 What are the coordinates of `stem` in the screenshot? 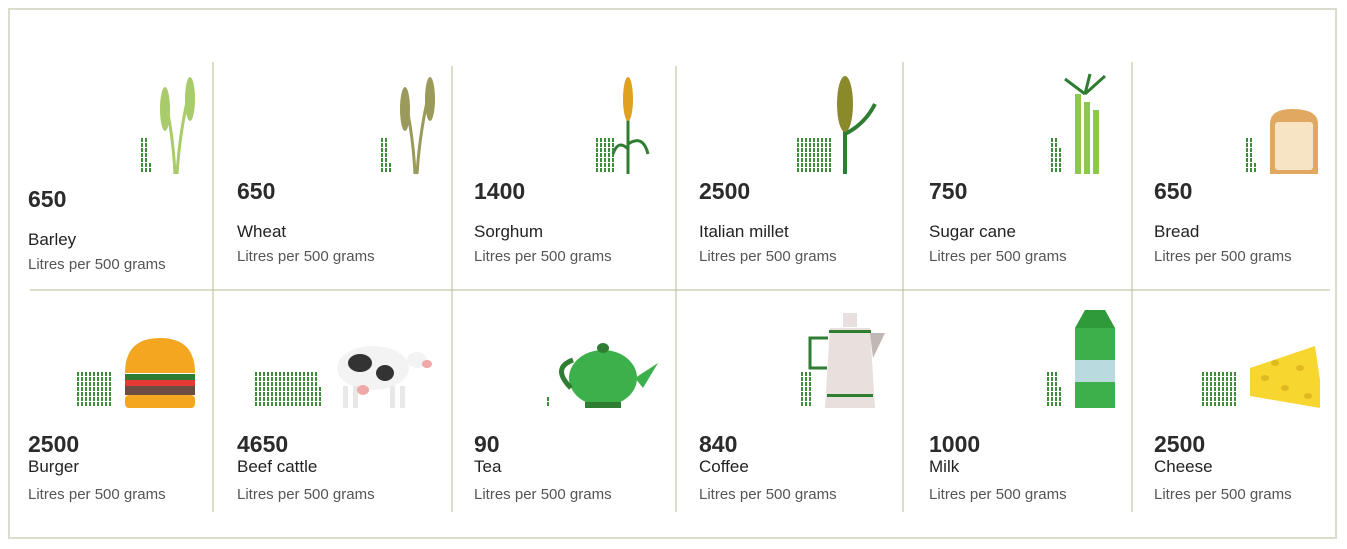 It's located at (630, 144).